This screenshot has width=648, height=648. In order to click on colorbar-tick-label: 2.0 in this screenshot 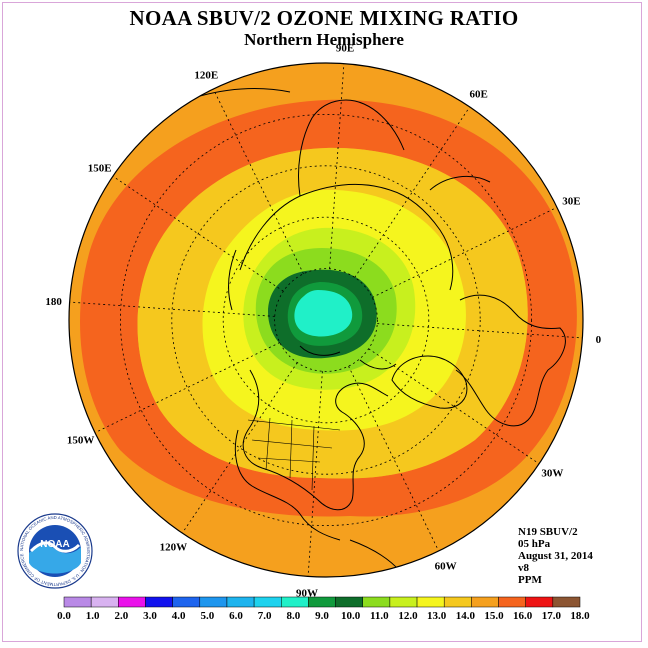, I will do `click(121, 616)`.